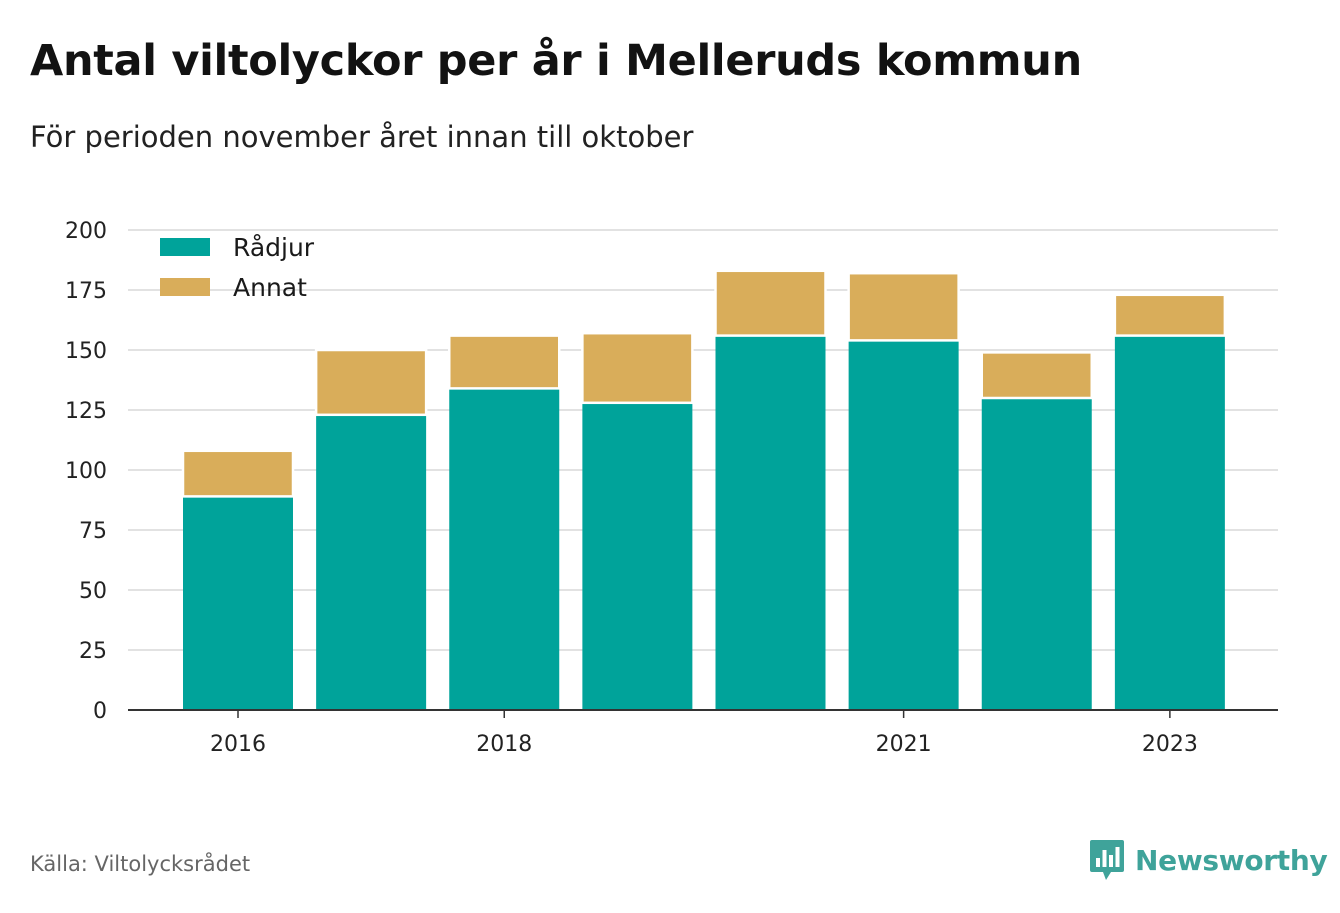  What do you see at coordinates (93, 531) in the screenshot?
I see `y-tick-label: 75` at bounding box center [93, 531].